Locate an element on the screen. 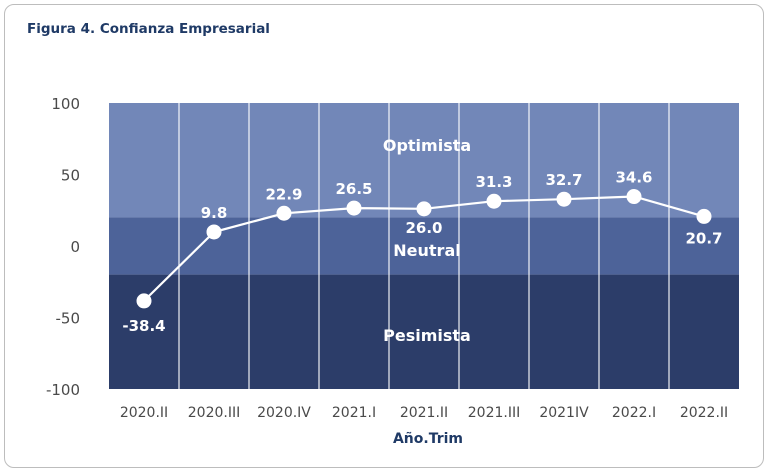 This screenshot has width=768, height=472. zone-label-optimista: Optimista is located at coordinates (427, 145).